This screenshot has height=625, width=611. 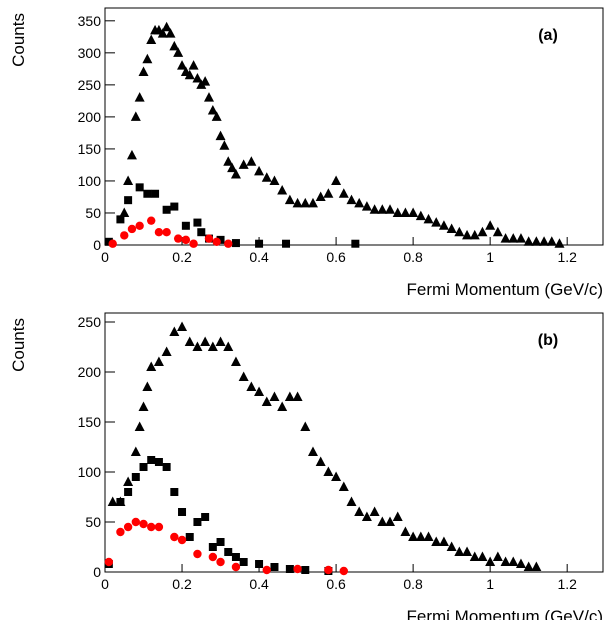 I want to click on y-tick-label: 150, so click(x=90, y=422).